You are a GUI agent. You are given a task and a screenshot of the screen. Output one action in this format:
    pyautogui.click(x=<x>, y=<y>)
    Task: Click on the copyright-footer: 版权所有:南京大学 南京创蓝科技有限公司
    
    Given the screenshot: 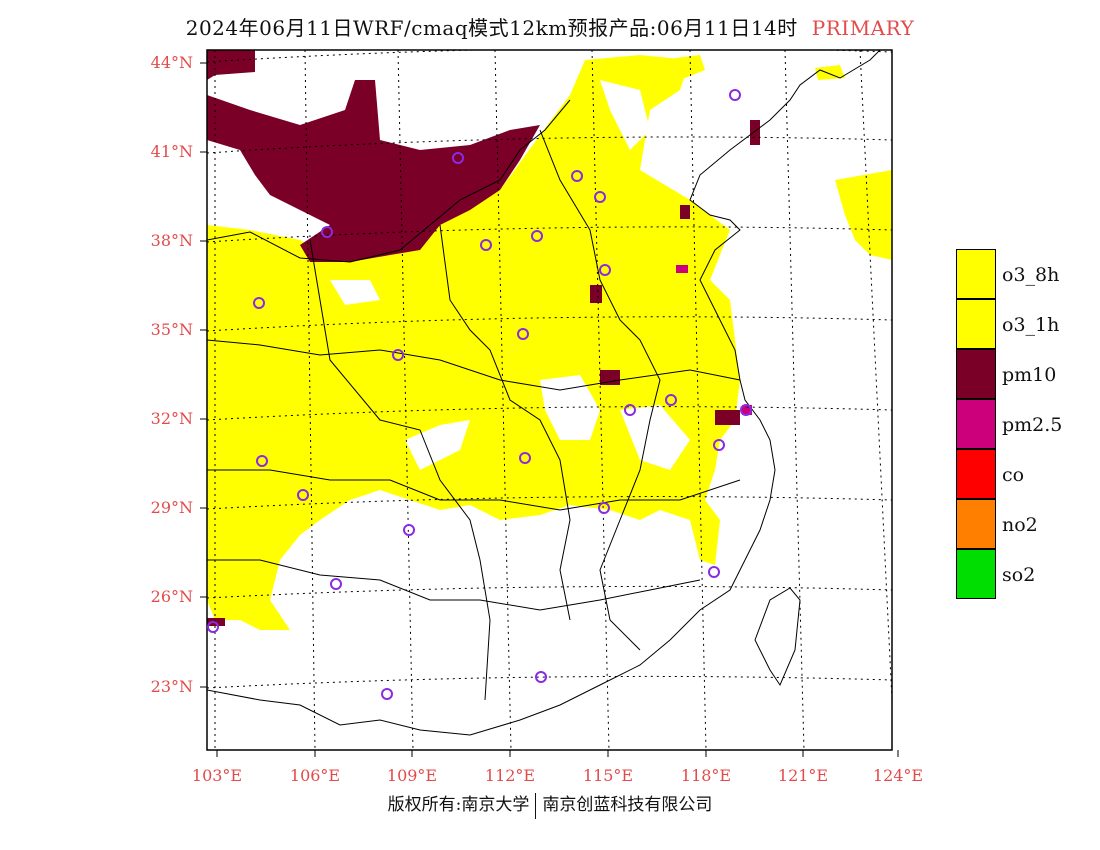 What is the action you would take?
    pyautogui.click(x=550, y=804)
    